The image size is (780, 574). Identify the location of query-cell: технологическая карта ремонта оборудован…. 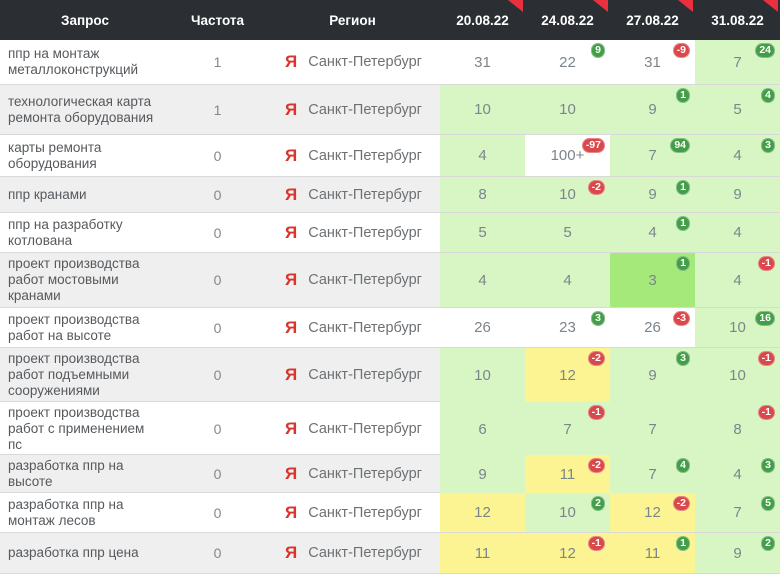
(85, 109).